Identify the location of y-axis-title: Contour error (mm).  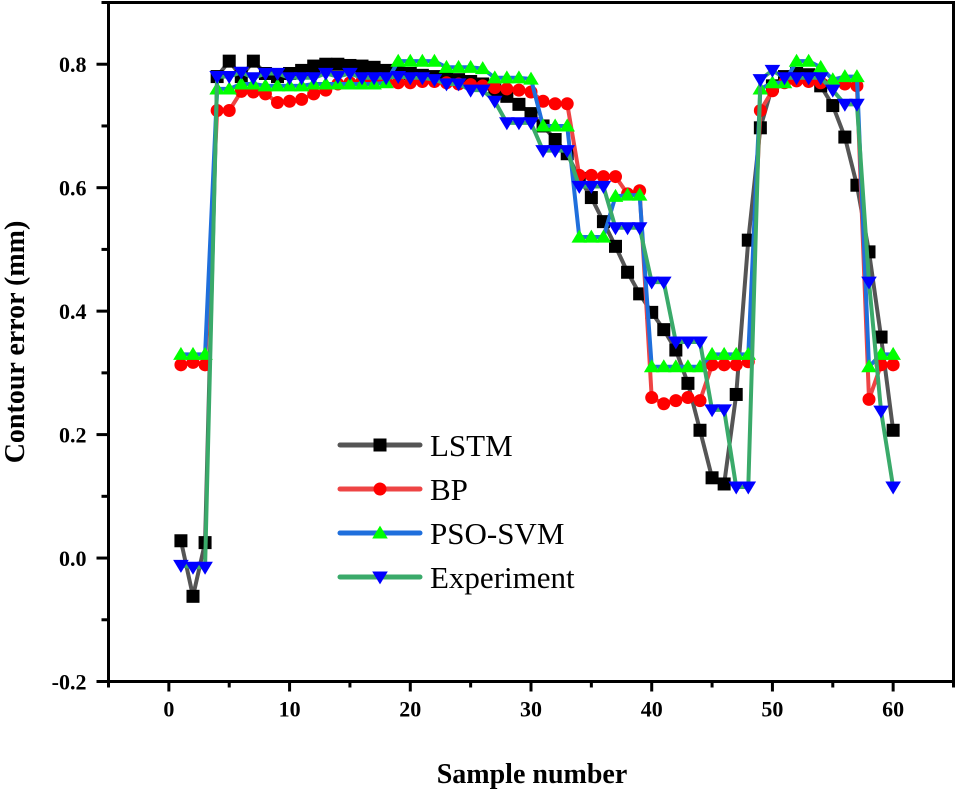
(15, 342).